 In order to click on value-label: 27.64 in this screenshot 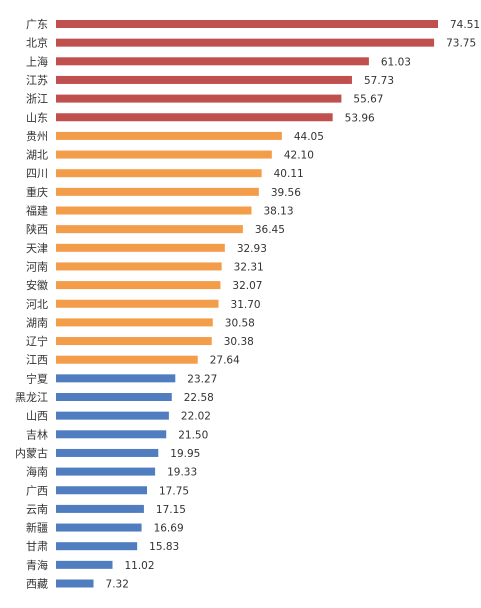, I will do `click(225, 361)`.